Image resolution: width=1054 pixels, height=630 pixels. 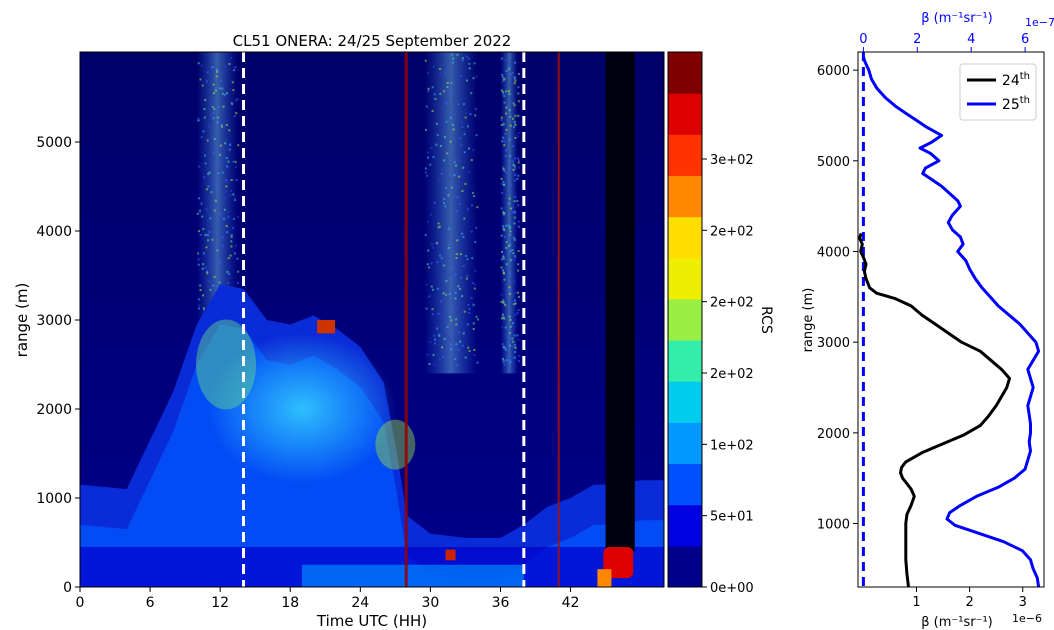 I want to click on precip-streak, so click(x=558, y=319).